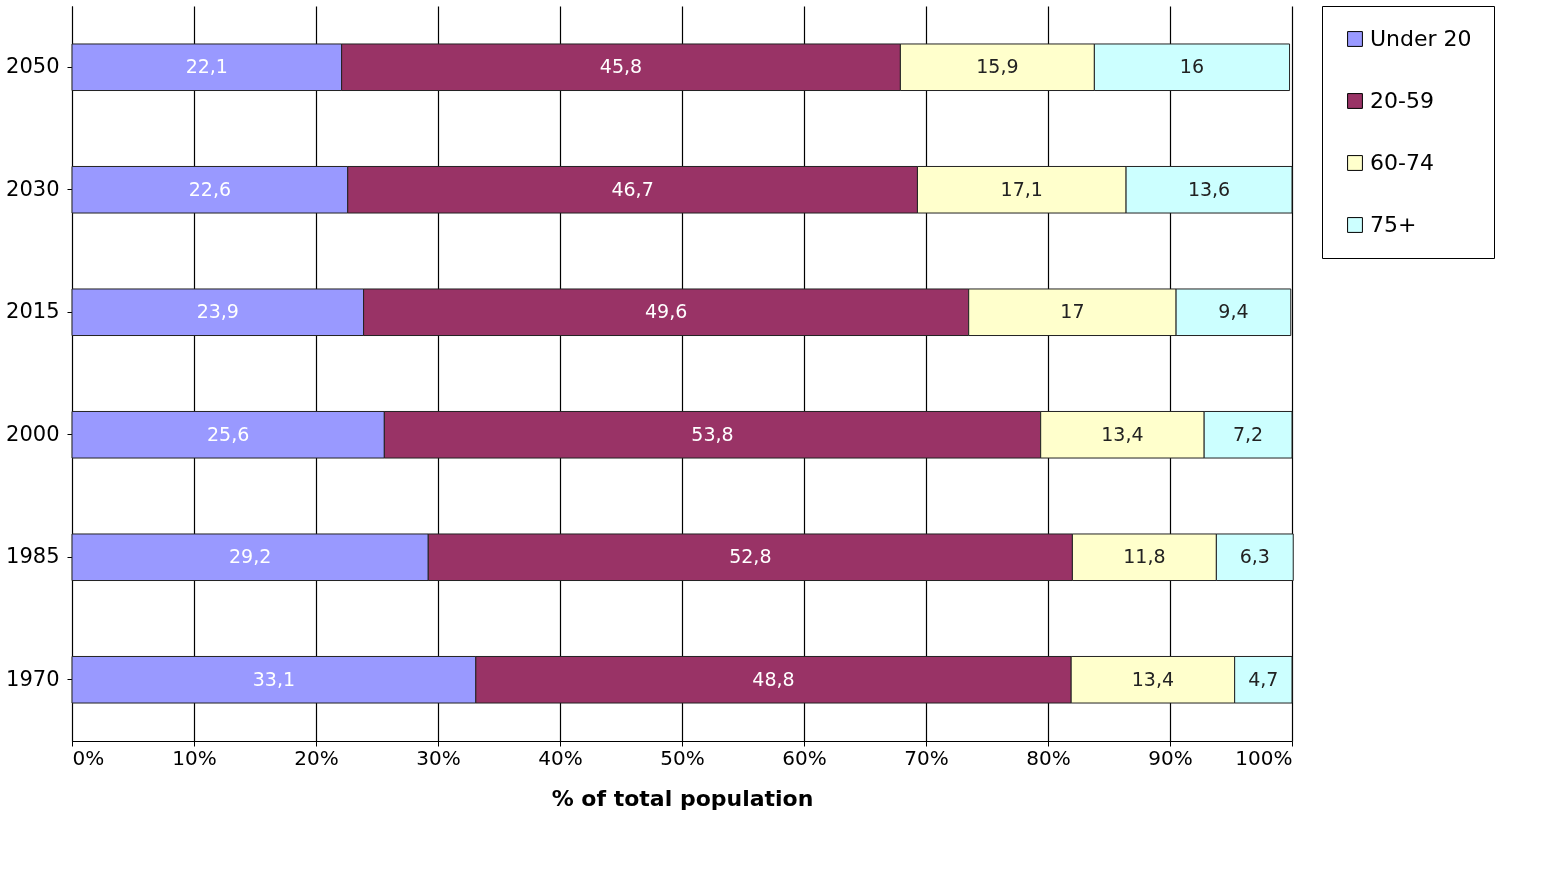 Image resolution: width=1543 pixels, height=879 pixels. I want to click on data-label: 4,7, so click(1263, 678).